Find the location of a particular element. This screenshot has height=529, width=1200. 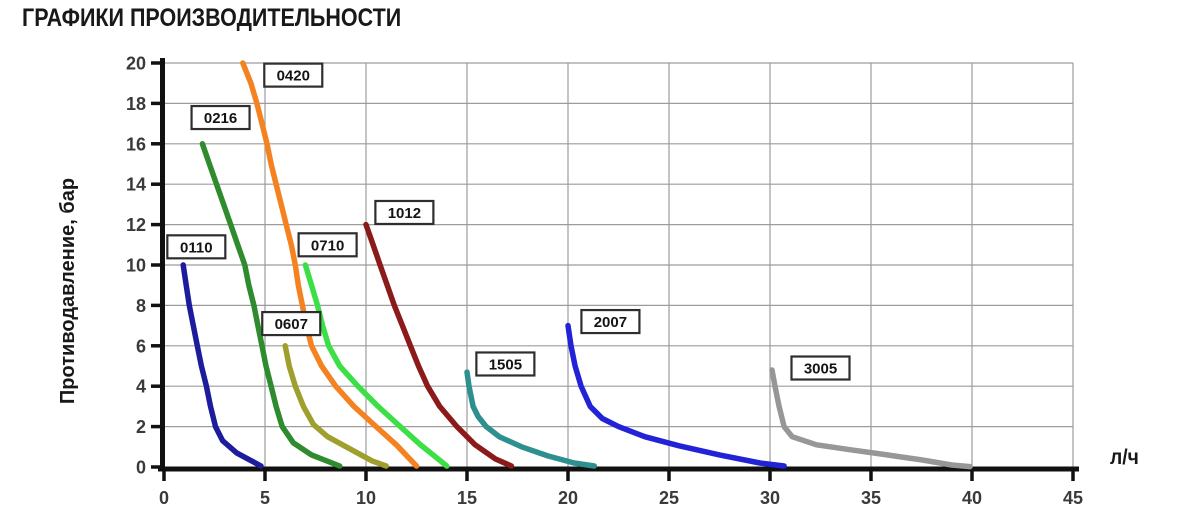

y-tick-label-12: 12 is located at coordinates (136, 225).